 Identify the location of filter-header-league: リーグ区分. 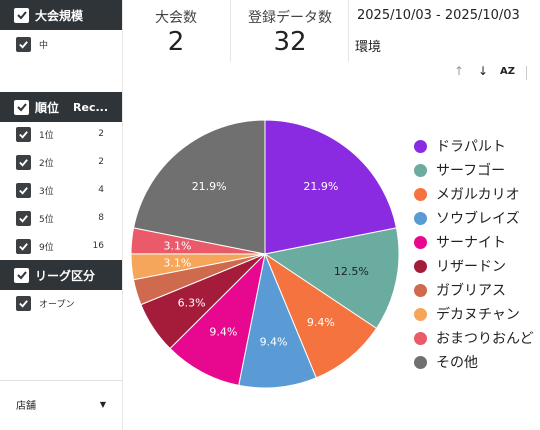
(61, 275).